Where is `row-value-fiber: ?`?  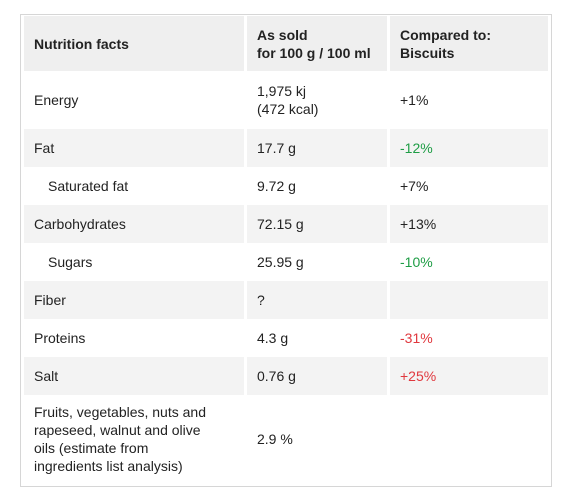
row-value-fiber: ? is located at coordinates (317, 300).